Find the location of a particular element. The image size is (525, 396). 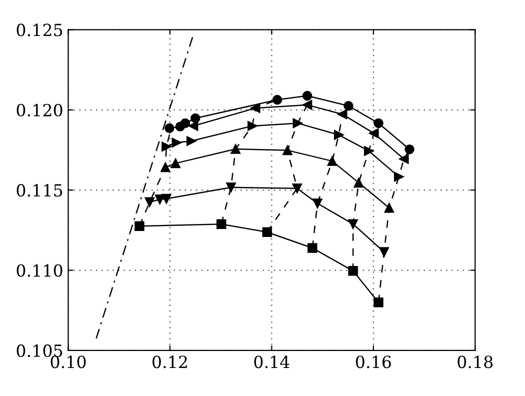

y-tick-label: 0.125 is located at coordinates (39, 30).